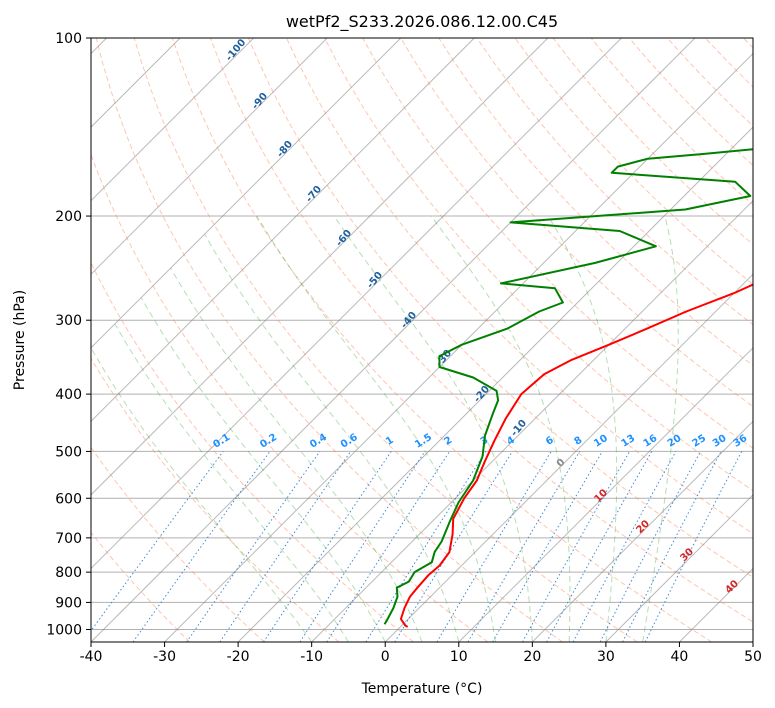 The height and width of the screenshot is (708, 775). What do you see at coordinates (68, 452) in the screenshot?
I see `y-tick-label: 500` at bounding box center [68, 452].